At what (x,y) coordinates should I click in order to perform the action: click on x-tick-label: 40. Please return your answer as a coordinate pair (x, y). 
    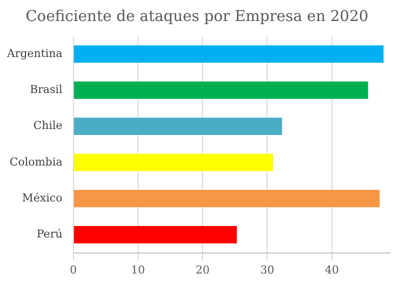
    Looking at the image, I should click on (331, 269).